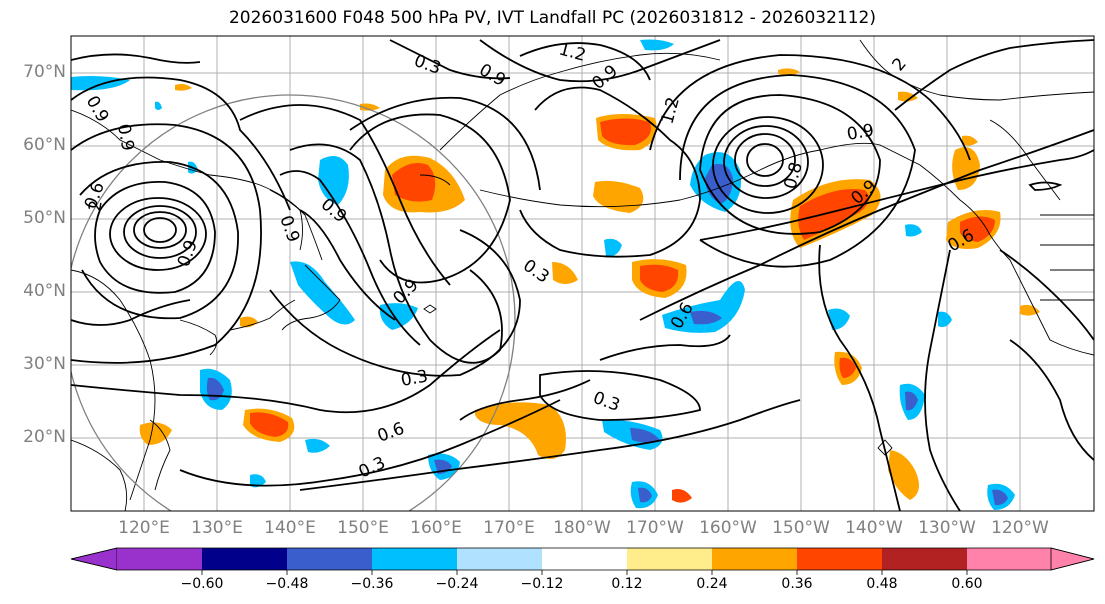  I want to click on colorbar-tick-label: 0.60, so click(967, 584).